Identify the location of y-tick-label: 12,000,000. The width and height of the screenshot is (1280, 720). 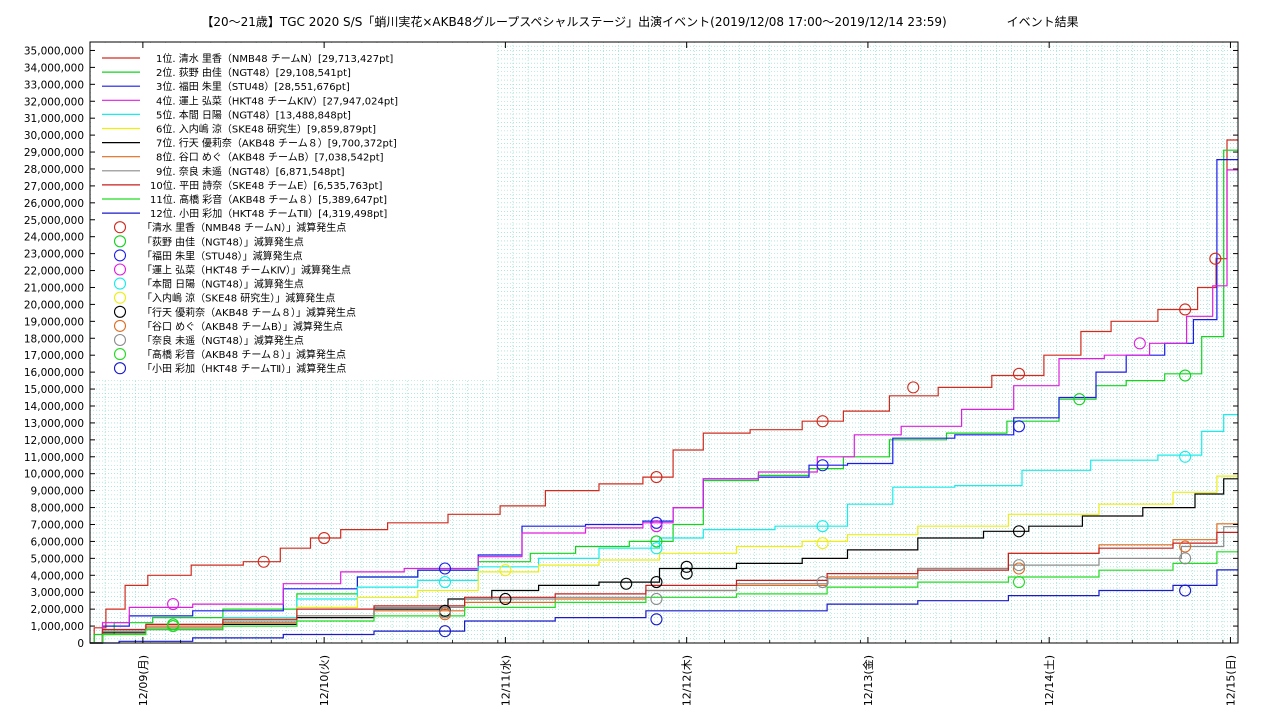
(54, 441).